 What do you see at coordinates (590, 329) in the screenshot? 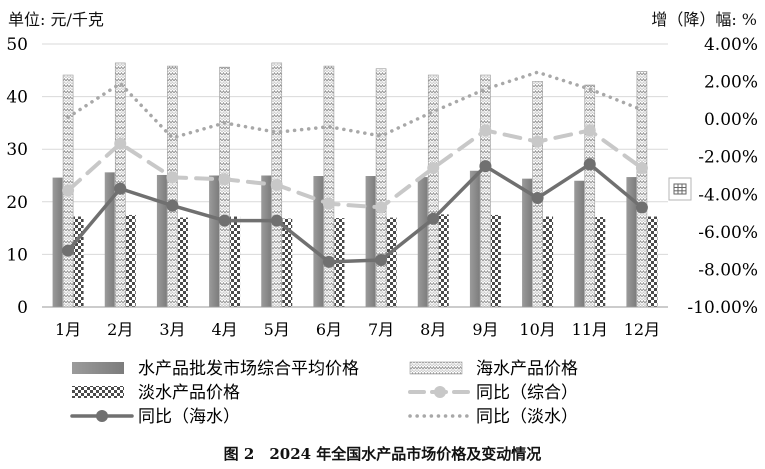
I see `category-label: 11月` at bounding box center [590, 329].